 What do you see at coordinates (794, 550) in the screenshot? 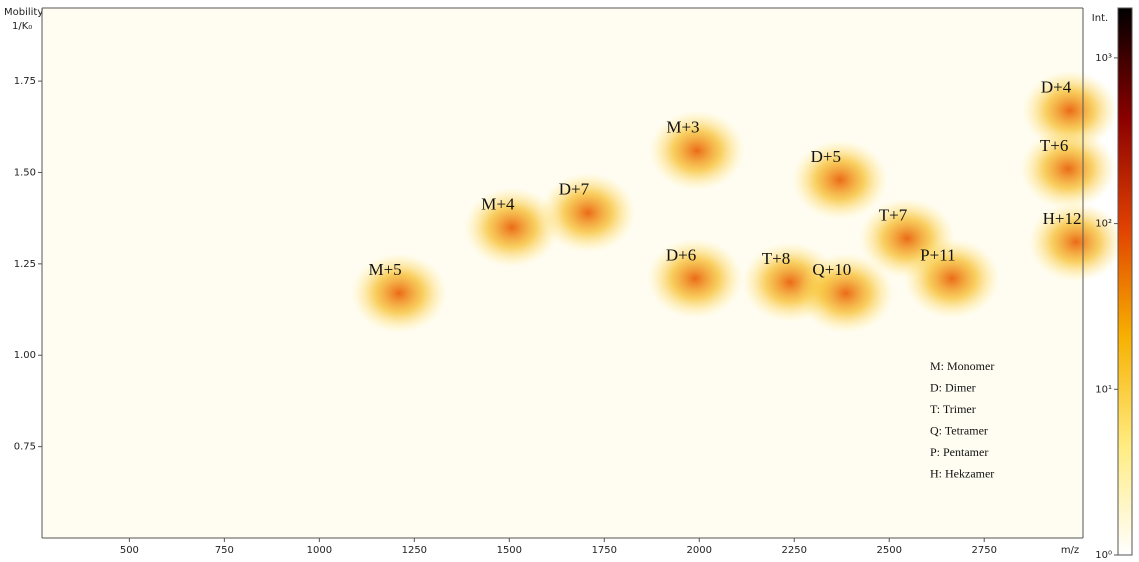
I see `x-tick-label: 2250` at bounding box center [794, 550].